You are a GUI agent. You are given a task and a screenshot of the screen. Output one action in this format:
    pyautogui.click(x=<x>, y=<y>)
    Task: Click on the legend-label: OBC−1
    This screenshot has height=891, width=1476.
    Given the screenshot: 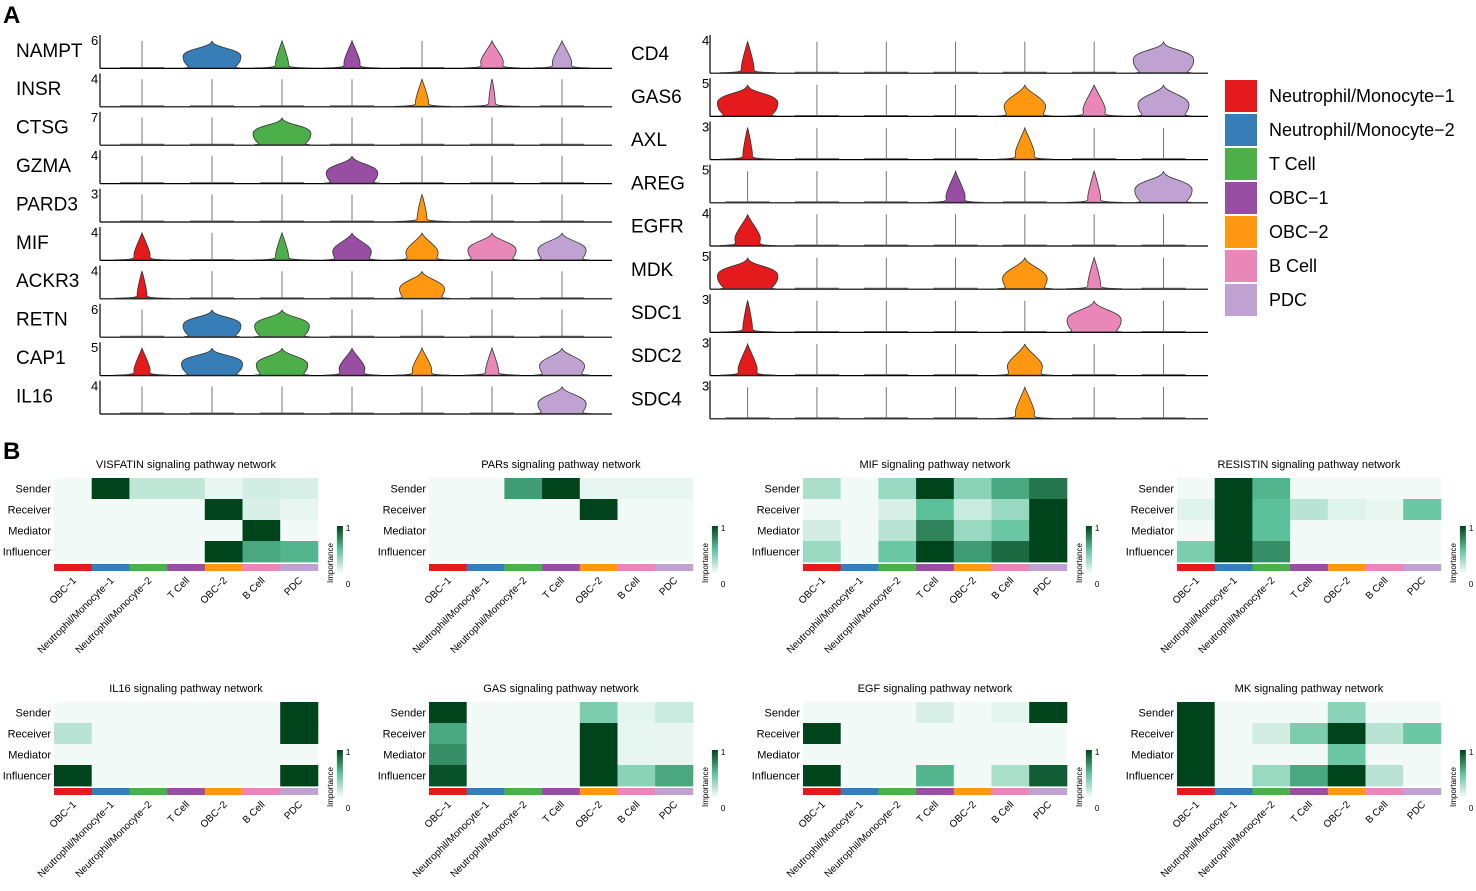 What is the action you would take?
    pyautogui.click(x=1299, y=198)
    